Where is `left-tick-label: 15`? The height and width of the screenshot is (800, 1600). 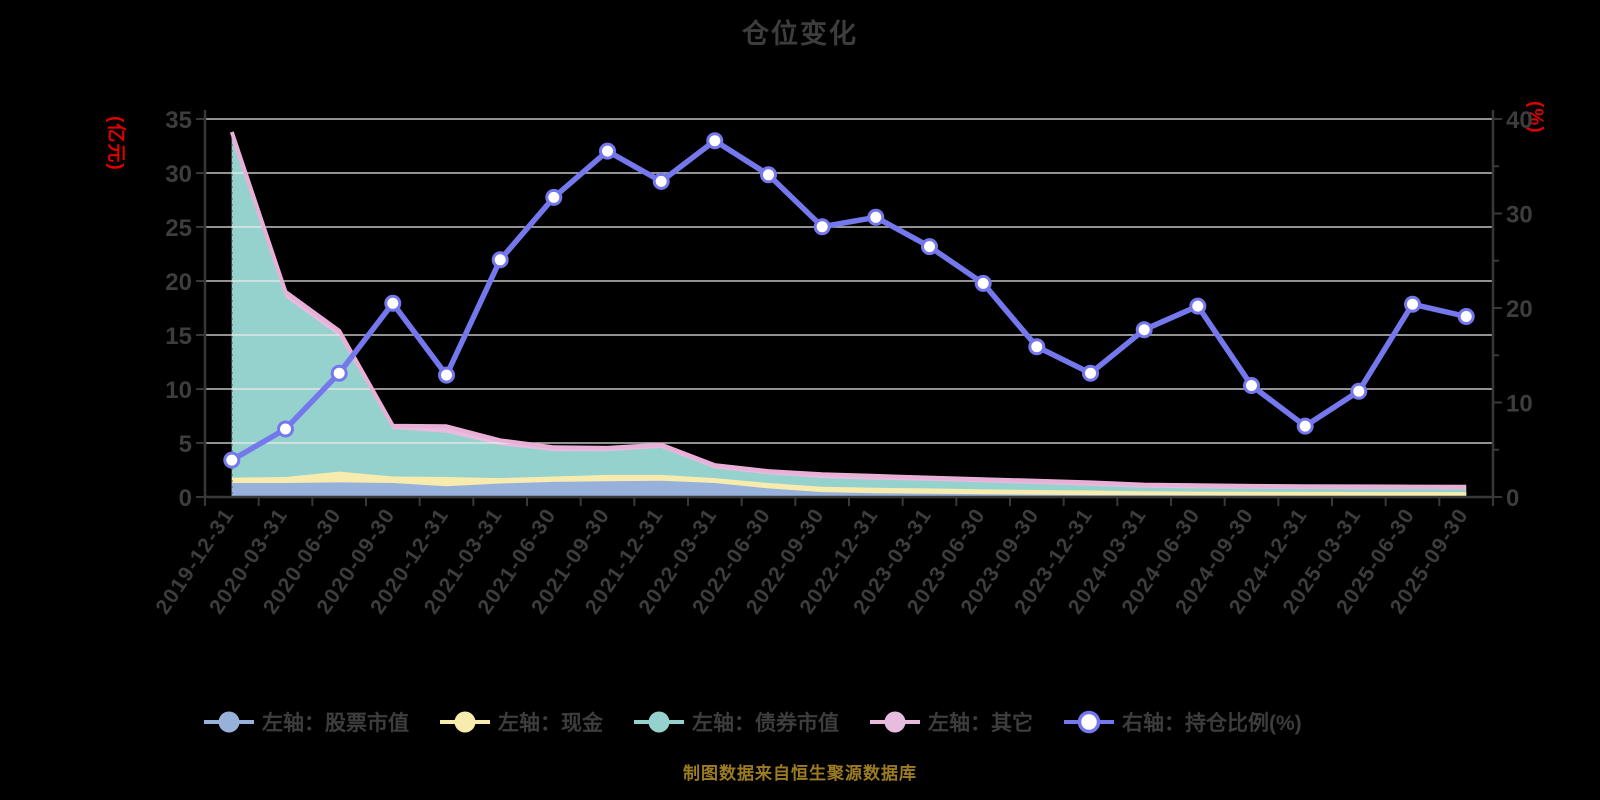 left-tick-label: 15 is located at coordinates (178, 336).